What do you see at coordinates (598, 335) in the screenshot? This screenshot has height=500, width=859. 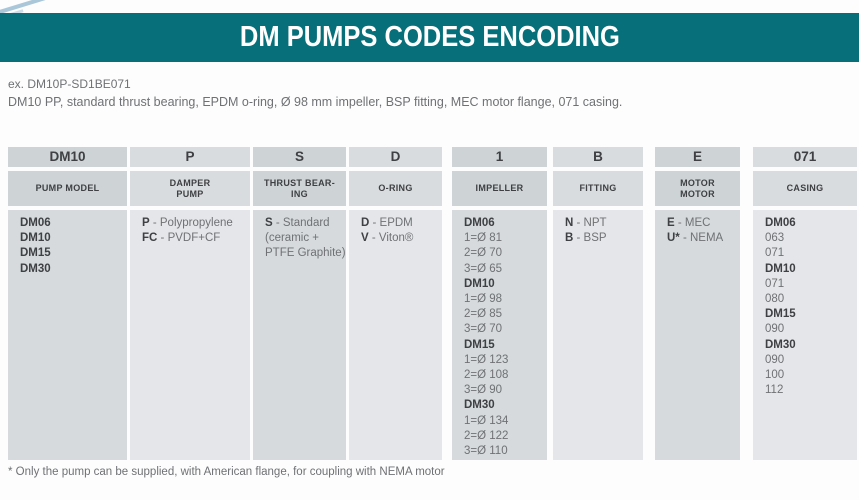 I see `column-body: N - NPT B - BSP` at bounding box center [598, 335].